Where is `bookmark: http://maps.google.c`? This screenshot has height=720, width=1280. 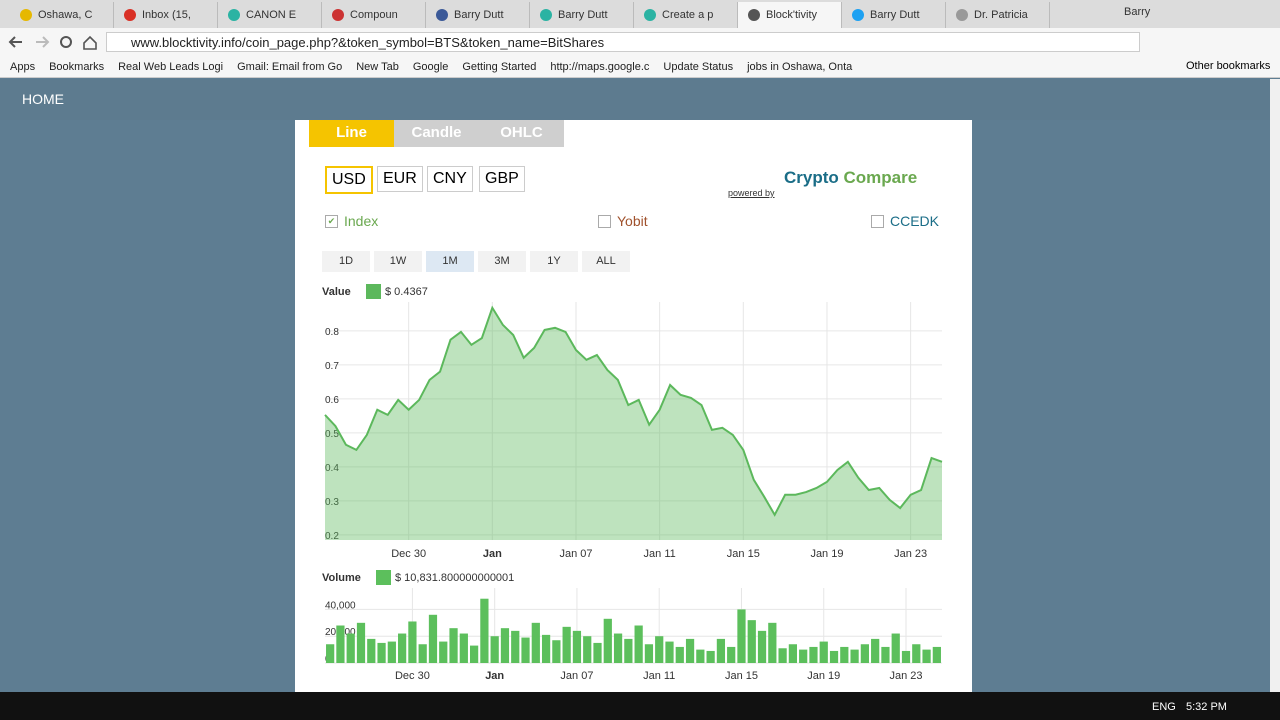 bookmark: http://maps.google.c is located at coordinates (600, 66).